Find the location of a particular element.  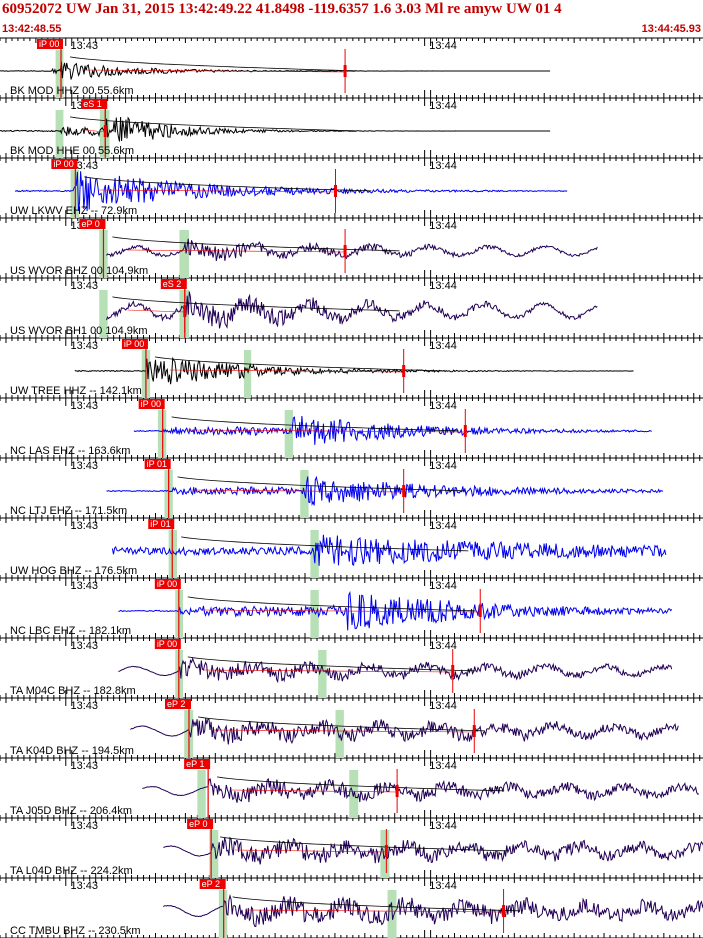

pick-label: eS 1 is located at coordinates (92, 104).